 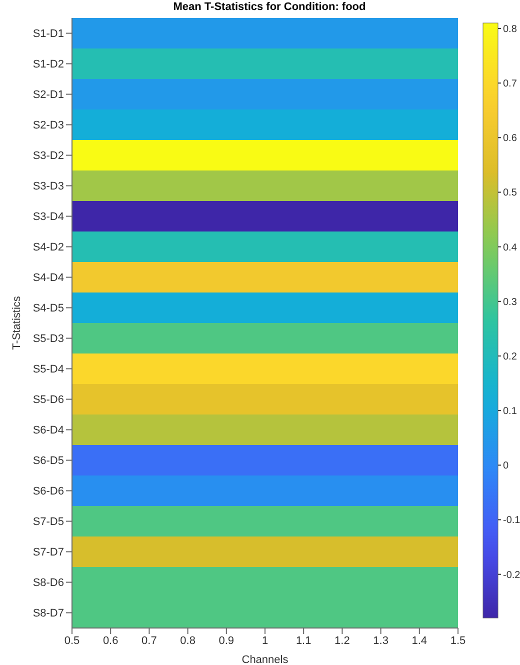 I want to click on y-tick-label: S7-D5, so click(x=48, y=522).